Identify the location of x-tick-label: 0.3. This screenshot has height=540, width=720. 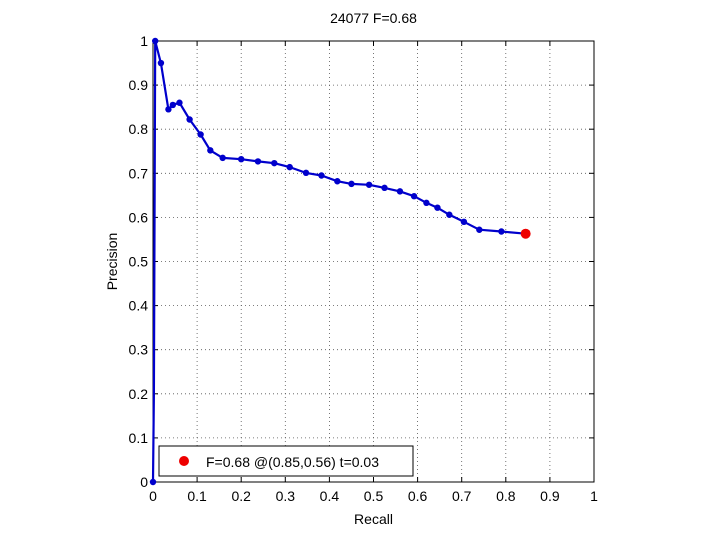
(286, 496).